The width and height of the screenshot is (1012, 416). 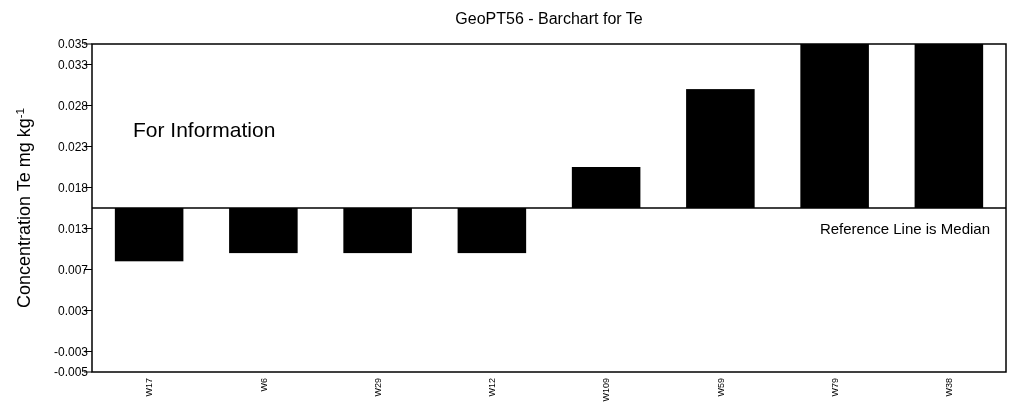 What do you see at coordinates (73, 310) in the screenshot?
I see `y-tick-label: 0.003` at bounding box center [73, 310].